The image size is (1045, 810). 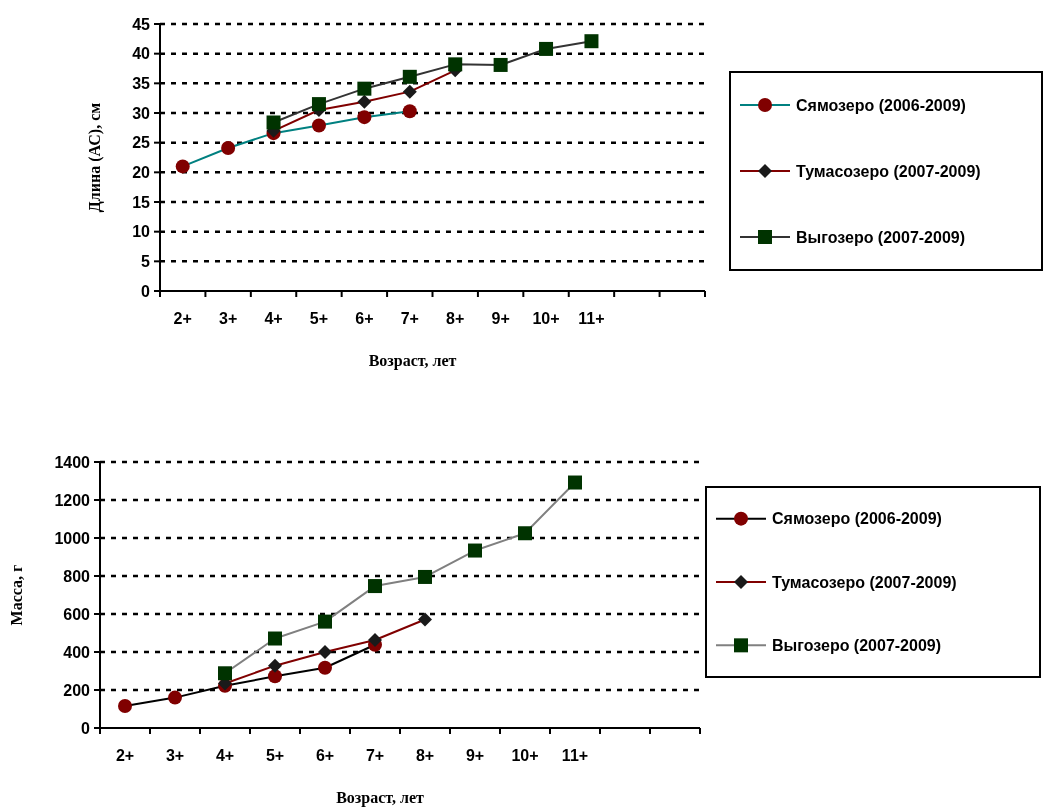 I want to click on y-tick-label: 40, so click(x=141, y=54).